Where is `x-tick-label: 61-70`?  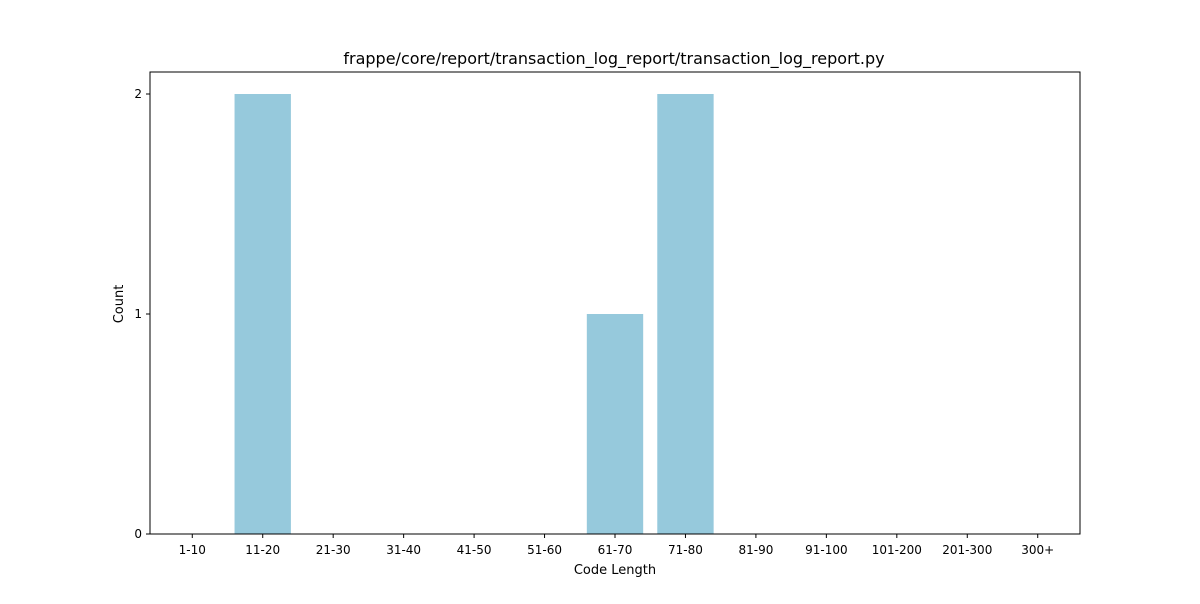 x-tick-label: 61-70 is located at coordinates (615, 550).